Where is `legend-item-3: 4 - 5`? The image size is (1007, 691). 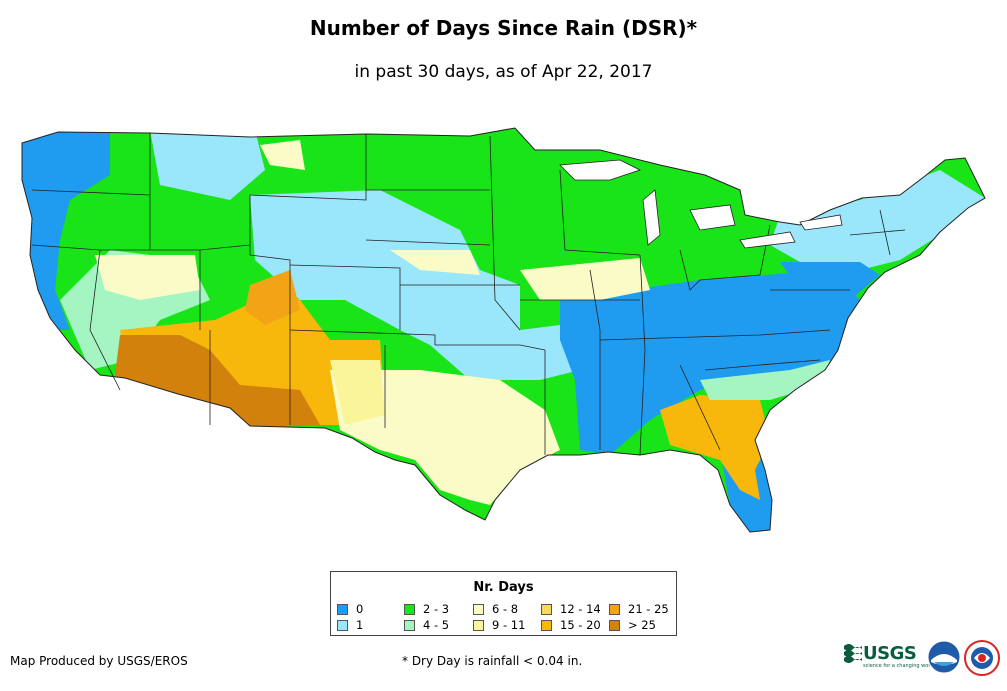 legend-item-3: 4 - 5 is located at coordinates (426, 625).